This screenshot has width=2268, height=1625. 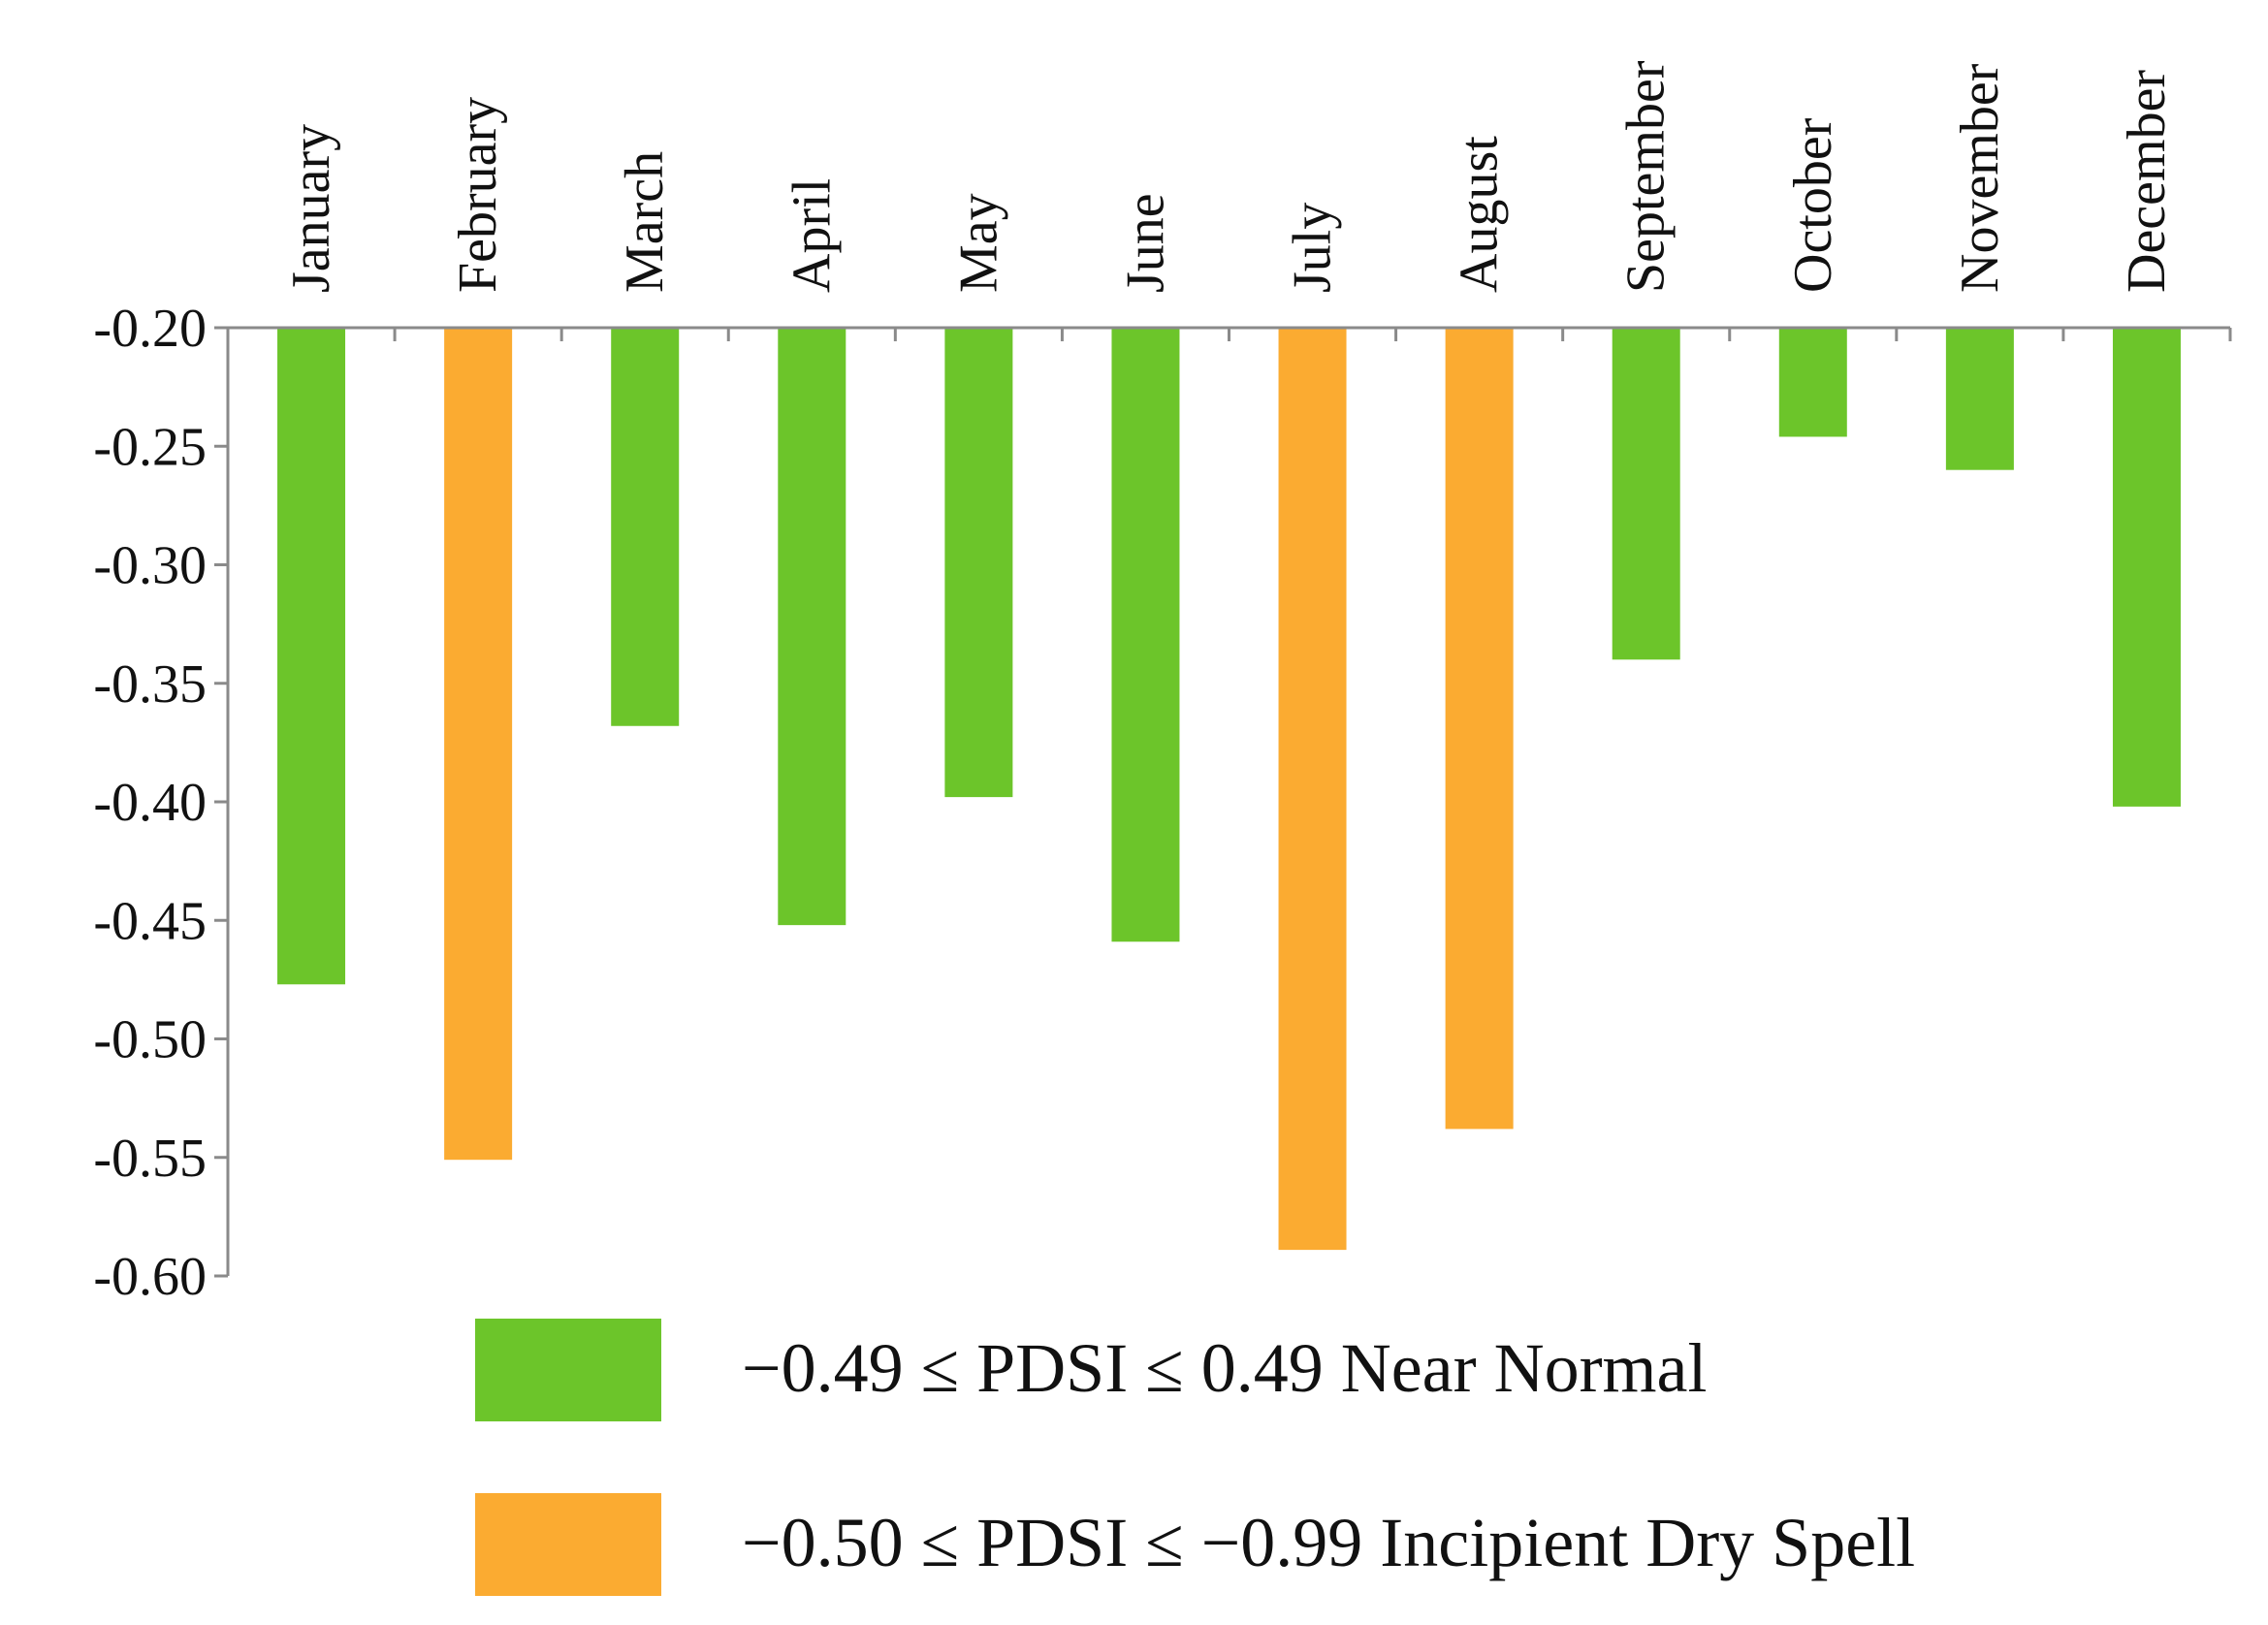 What do you see at coordinates (645, 222) in the screenshot?
I see `category-label-march: March` at bounding box center [645, 222].